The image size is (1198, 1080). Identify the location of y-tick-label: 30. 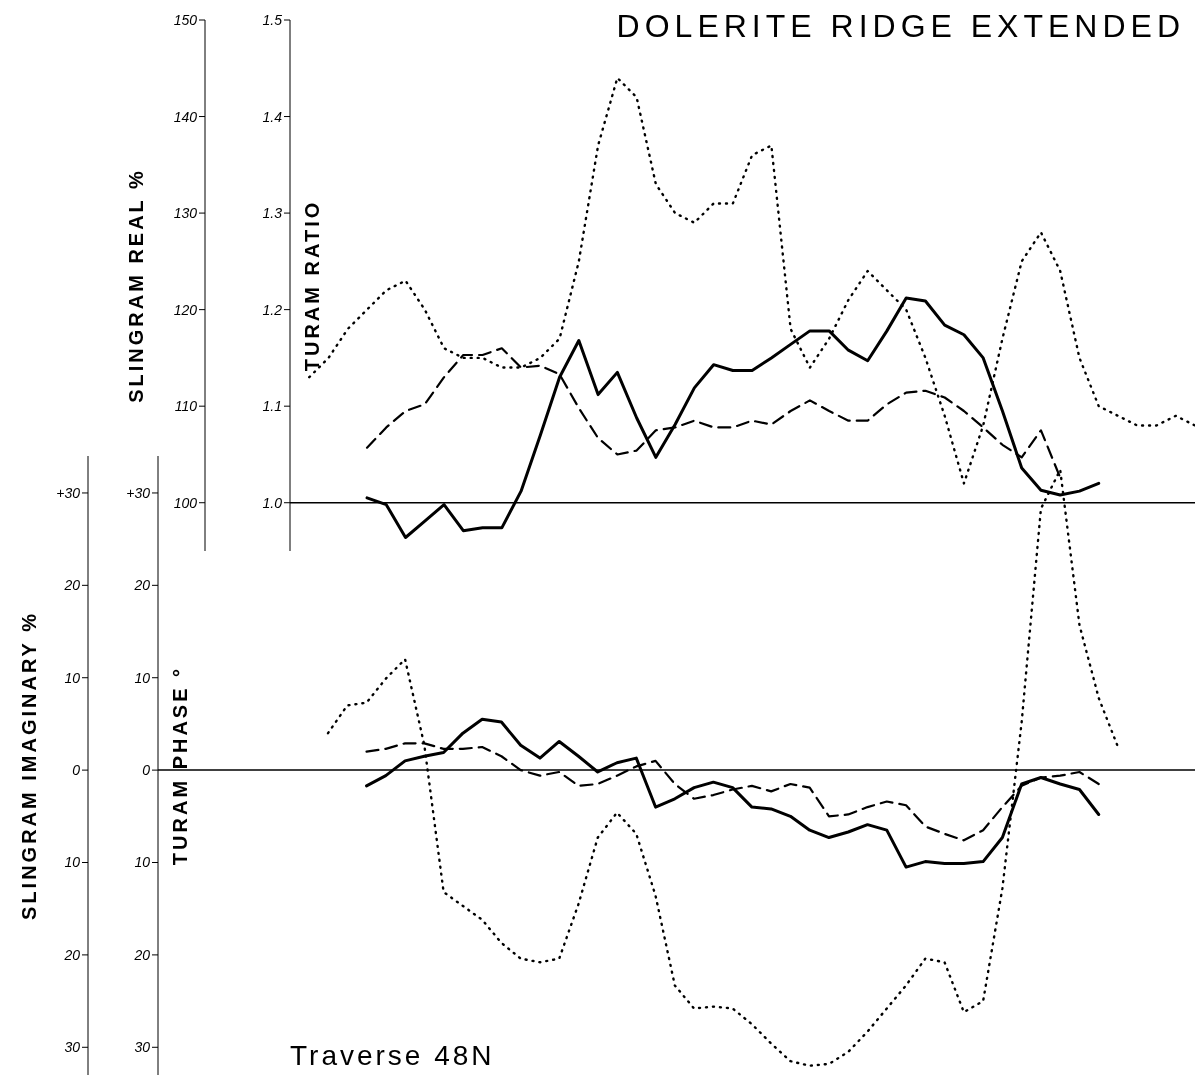
(142, 1047).